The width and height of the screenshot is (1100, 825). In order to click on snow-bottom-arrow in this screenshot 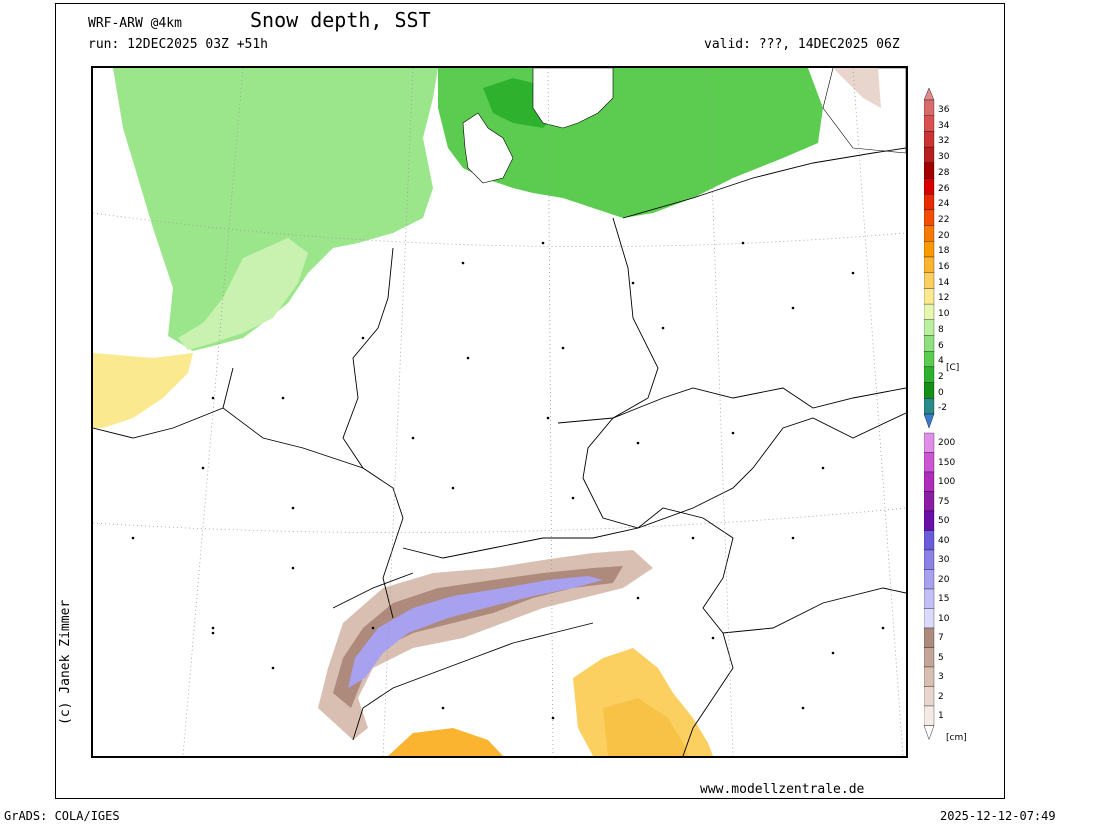, I will do `click(929, 733)`.